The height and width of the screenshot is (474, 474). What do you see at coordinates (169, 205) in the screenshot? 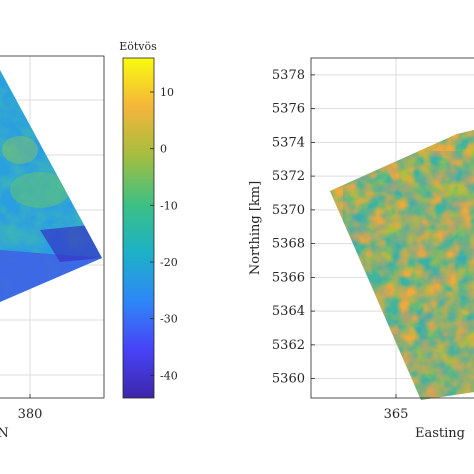
I see `colorbar-tick-label: -10` at bounding box center [169, 205].